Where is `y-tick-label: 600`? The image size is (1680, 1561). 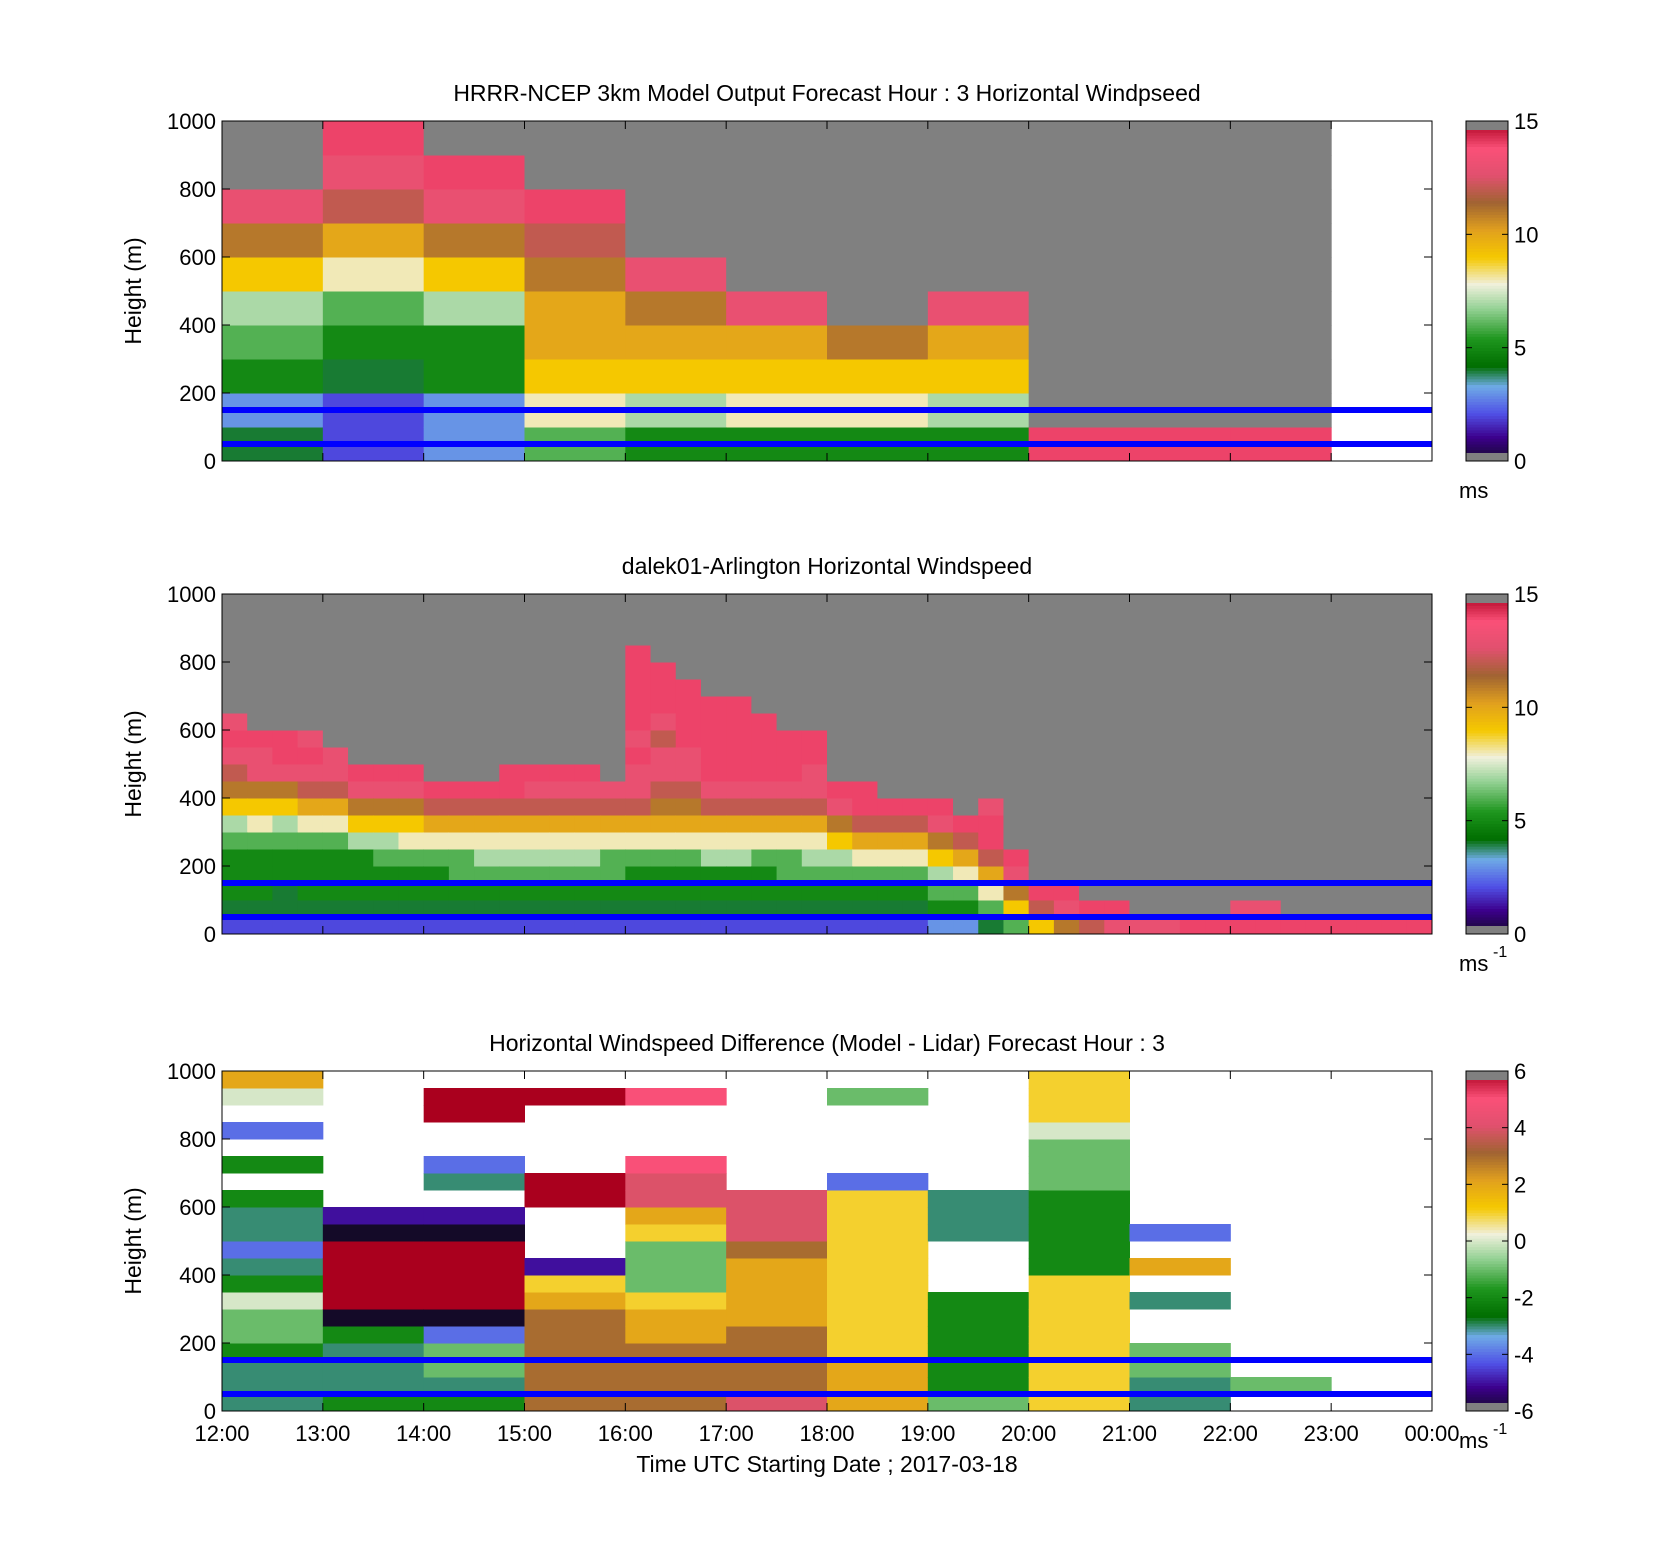 y-tick-label: 600 is located at coordinates (197, 1207).